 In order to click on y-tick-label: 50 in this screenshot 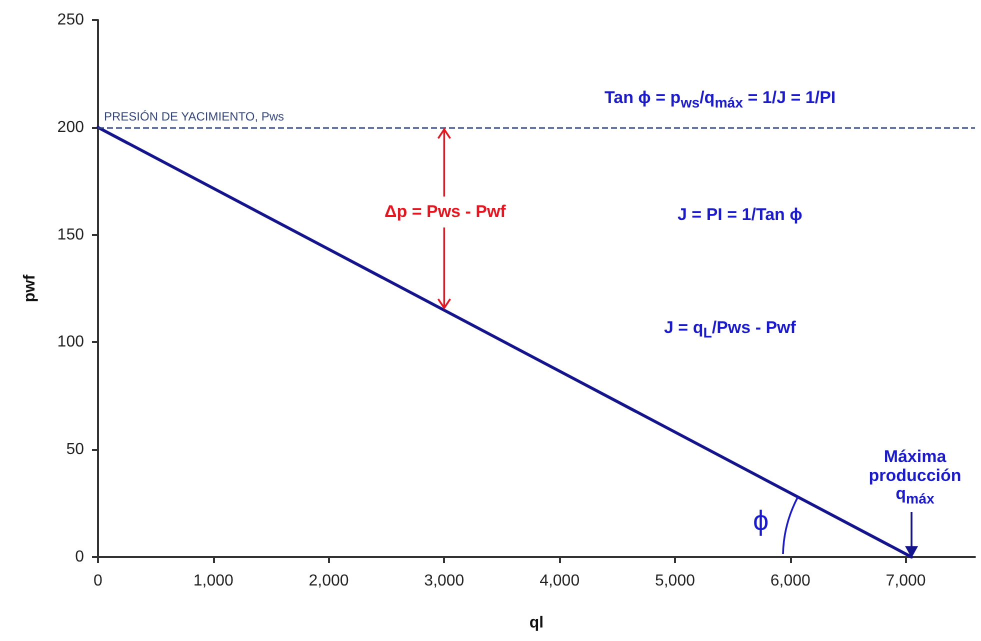, I will do `click(75, 449)`.